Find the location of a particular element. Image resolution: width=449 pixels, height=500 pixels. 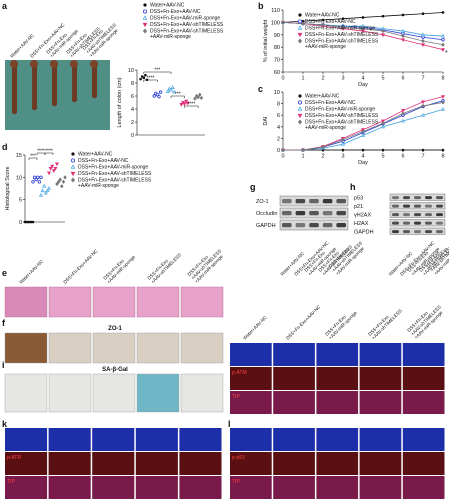

y-tick-label: 4 is located at coordinates (132, 110).